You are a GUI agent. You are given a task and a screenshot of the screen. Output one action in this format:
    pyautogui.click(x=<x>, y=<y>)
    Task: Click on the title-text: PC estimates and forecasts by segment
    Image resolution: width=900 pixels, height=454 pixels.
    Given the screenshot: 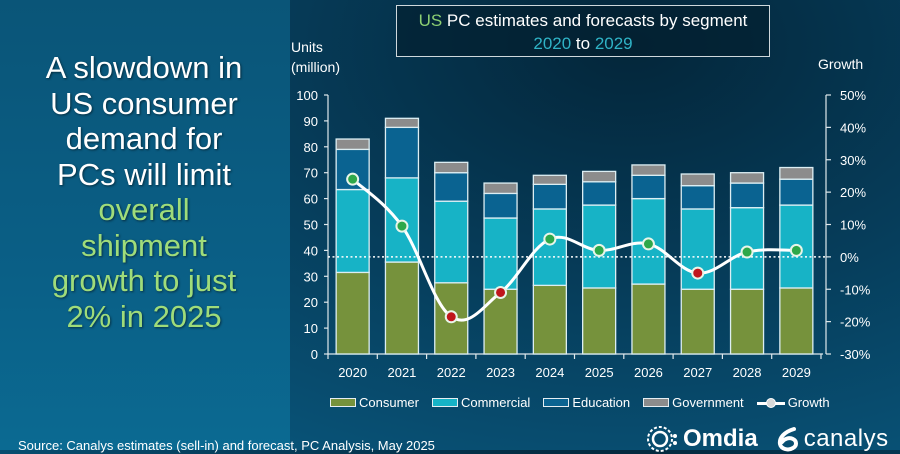 What is the action you would take?
    pyautogui.click(x=595, y=20)
    